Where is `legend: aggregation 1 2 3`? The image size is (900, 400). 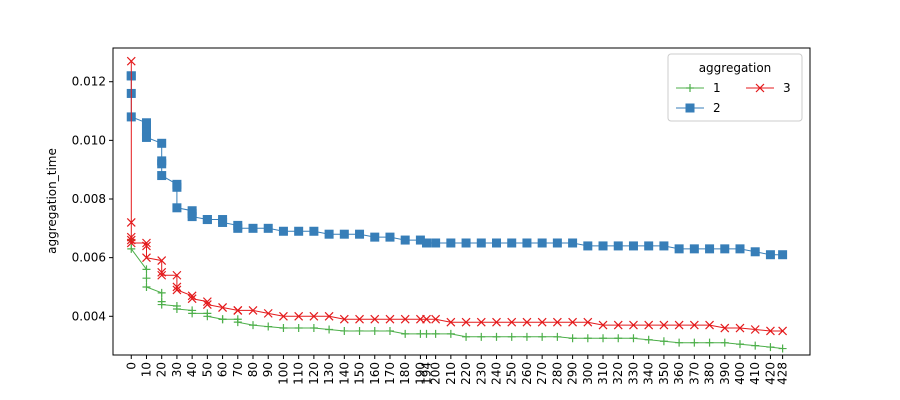 legend: aggregation 1 2 3 is located at coordinates (735, 87).